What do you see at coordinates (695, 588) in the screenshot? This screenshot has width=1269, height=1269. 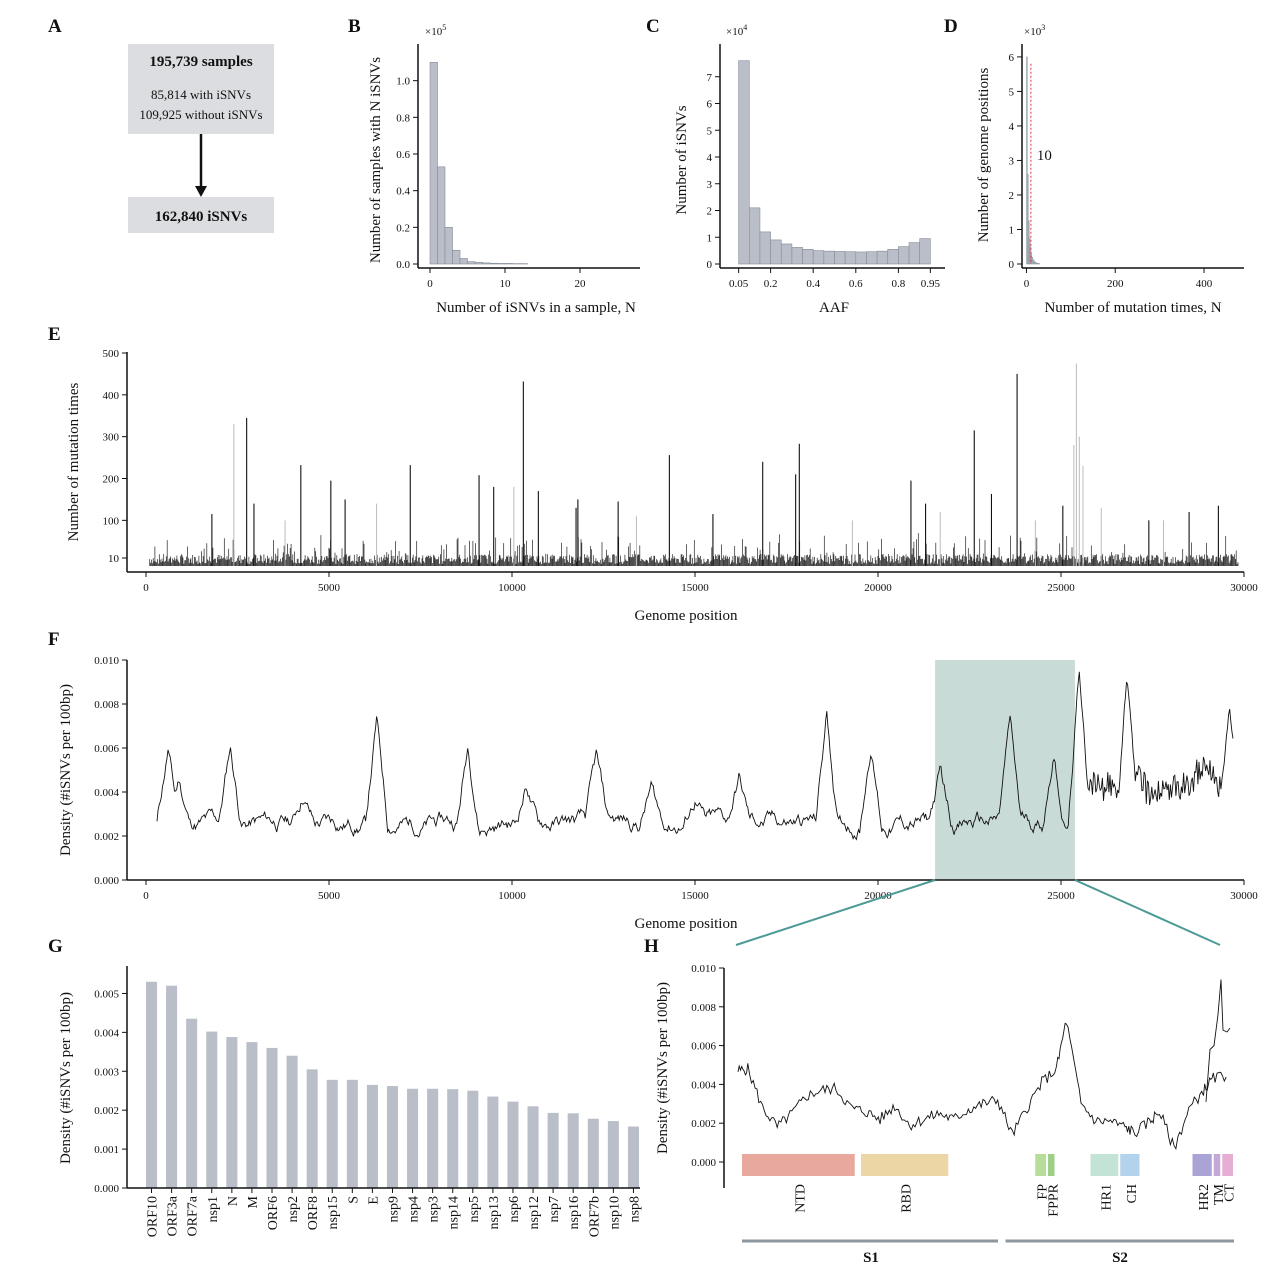 I see `x-tick-label: 15000` at bounding box center [695, 588].